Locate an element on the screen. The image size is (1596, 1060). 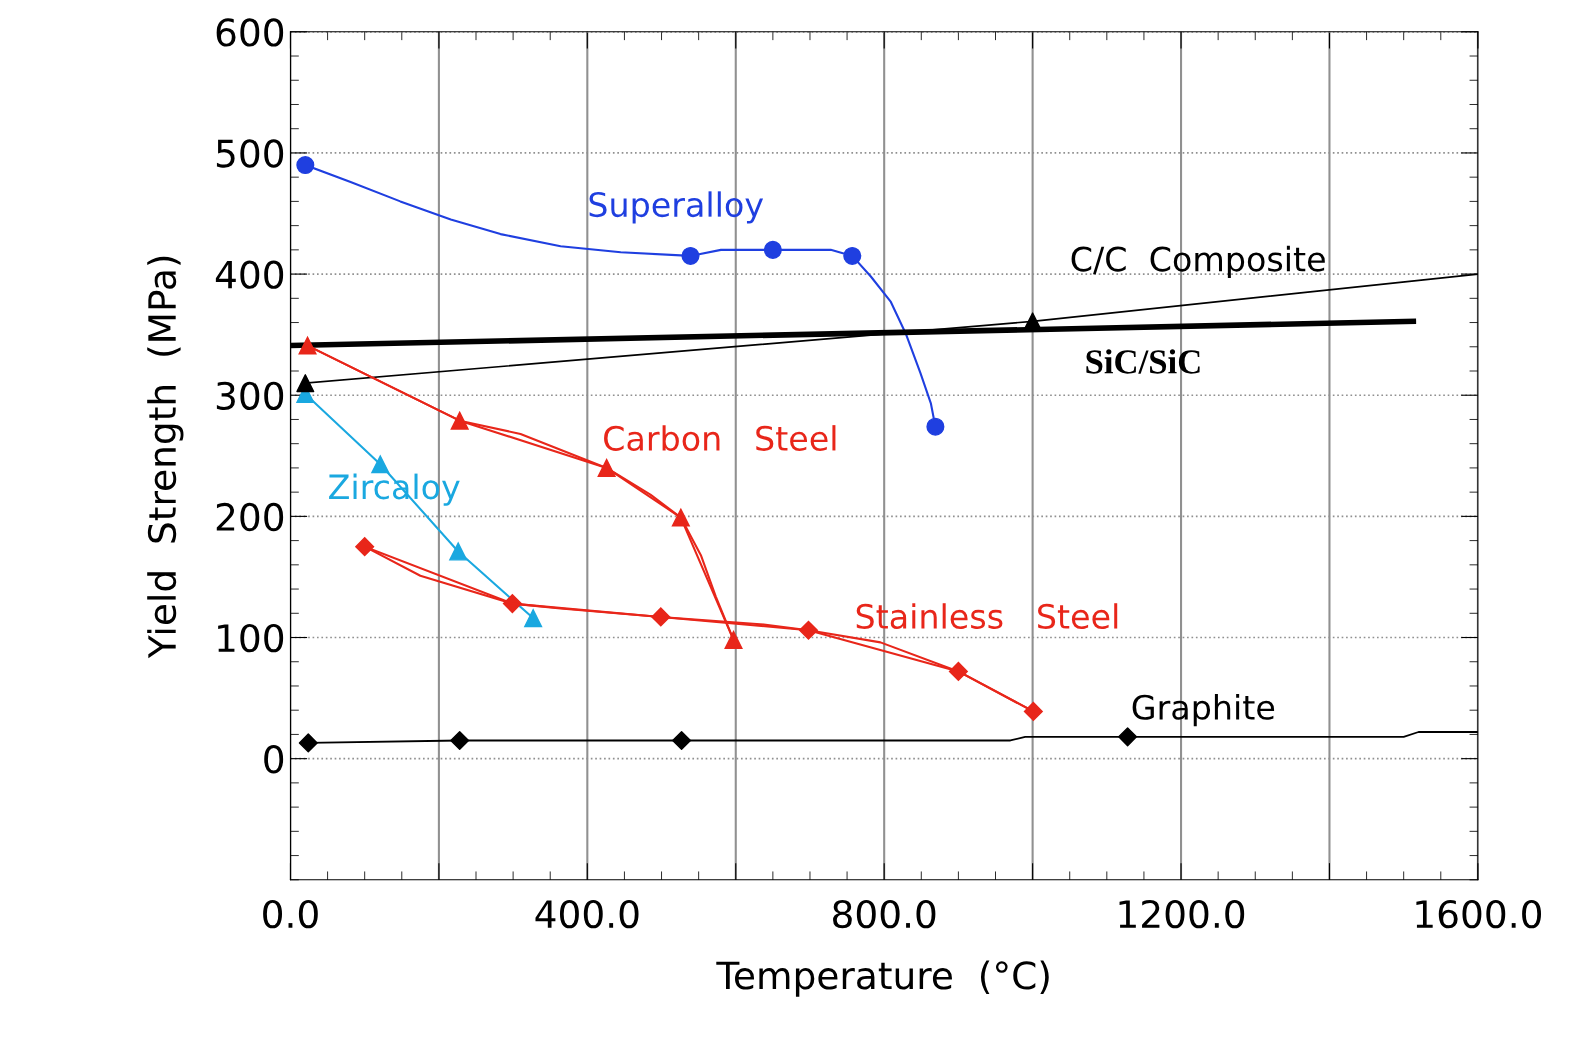
series-label: Carbon Steel is located at coordinates (720, 438).